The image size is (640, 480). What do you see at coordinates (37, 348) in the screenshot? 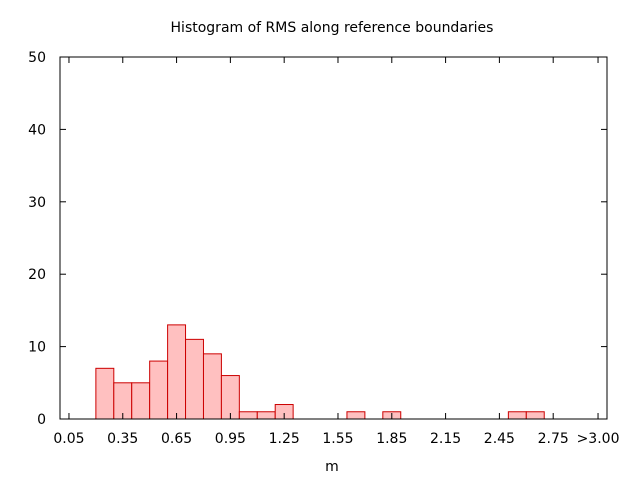
I see `y-tick-label: 10` at bounding box center [37, 348].